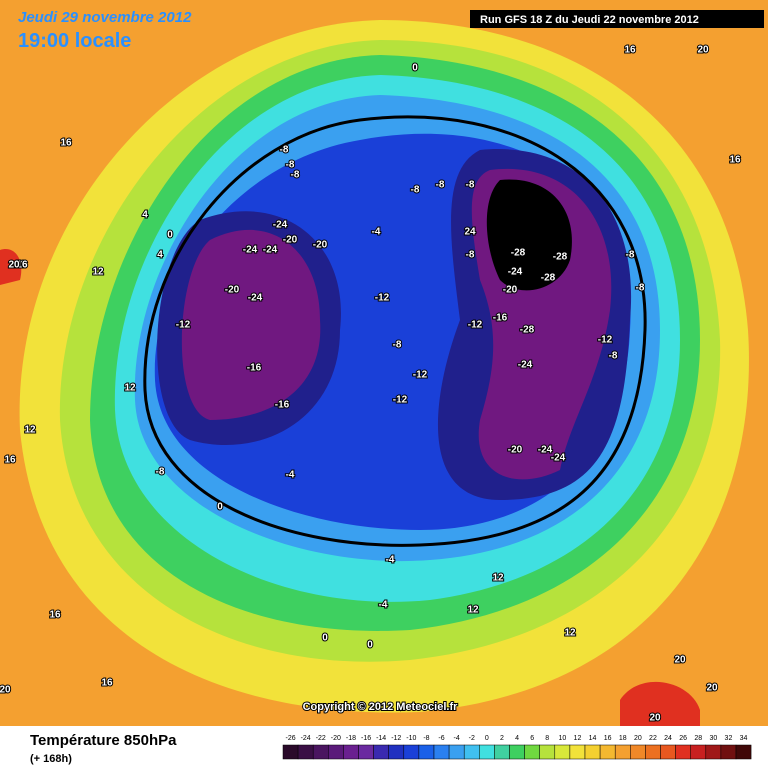 This screenshot has height=768, width=768. Describe the element at coordinates (653, 738) in the screenshot. I see `colorbar-label: 22` at that location.